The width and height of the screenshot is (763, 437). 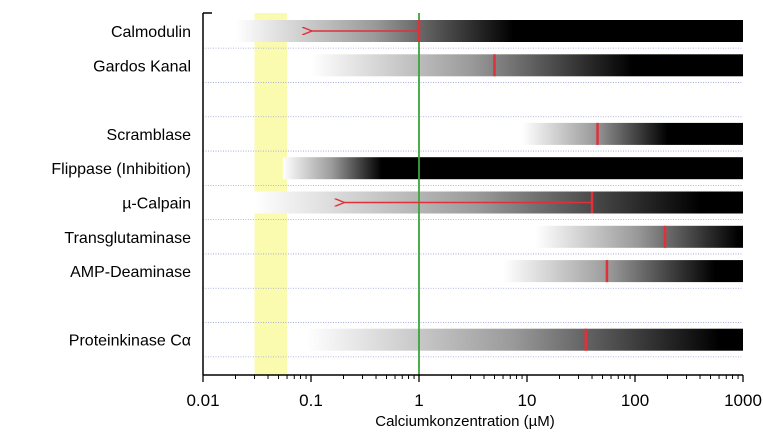 What do you see at coordinates (130, 341) in the screenshot?
I see `row-label: Proteinkinase Cα` at bounding box center [130, 341].